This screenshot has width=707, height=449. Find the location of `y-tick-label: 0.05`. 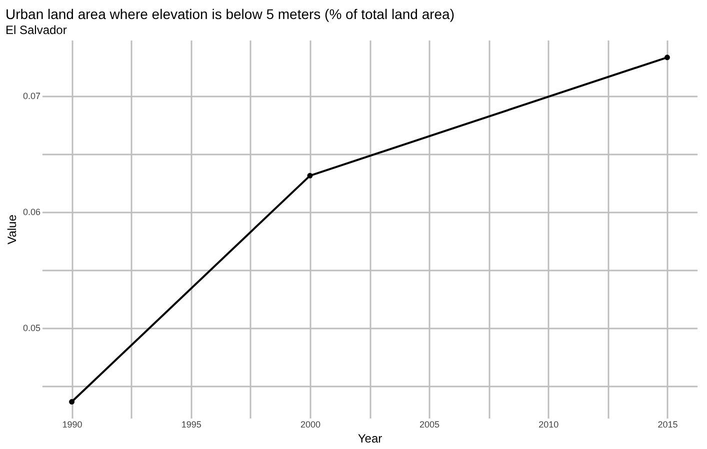

y-tick-label: 0.05 is located at coordinates (31, 328).